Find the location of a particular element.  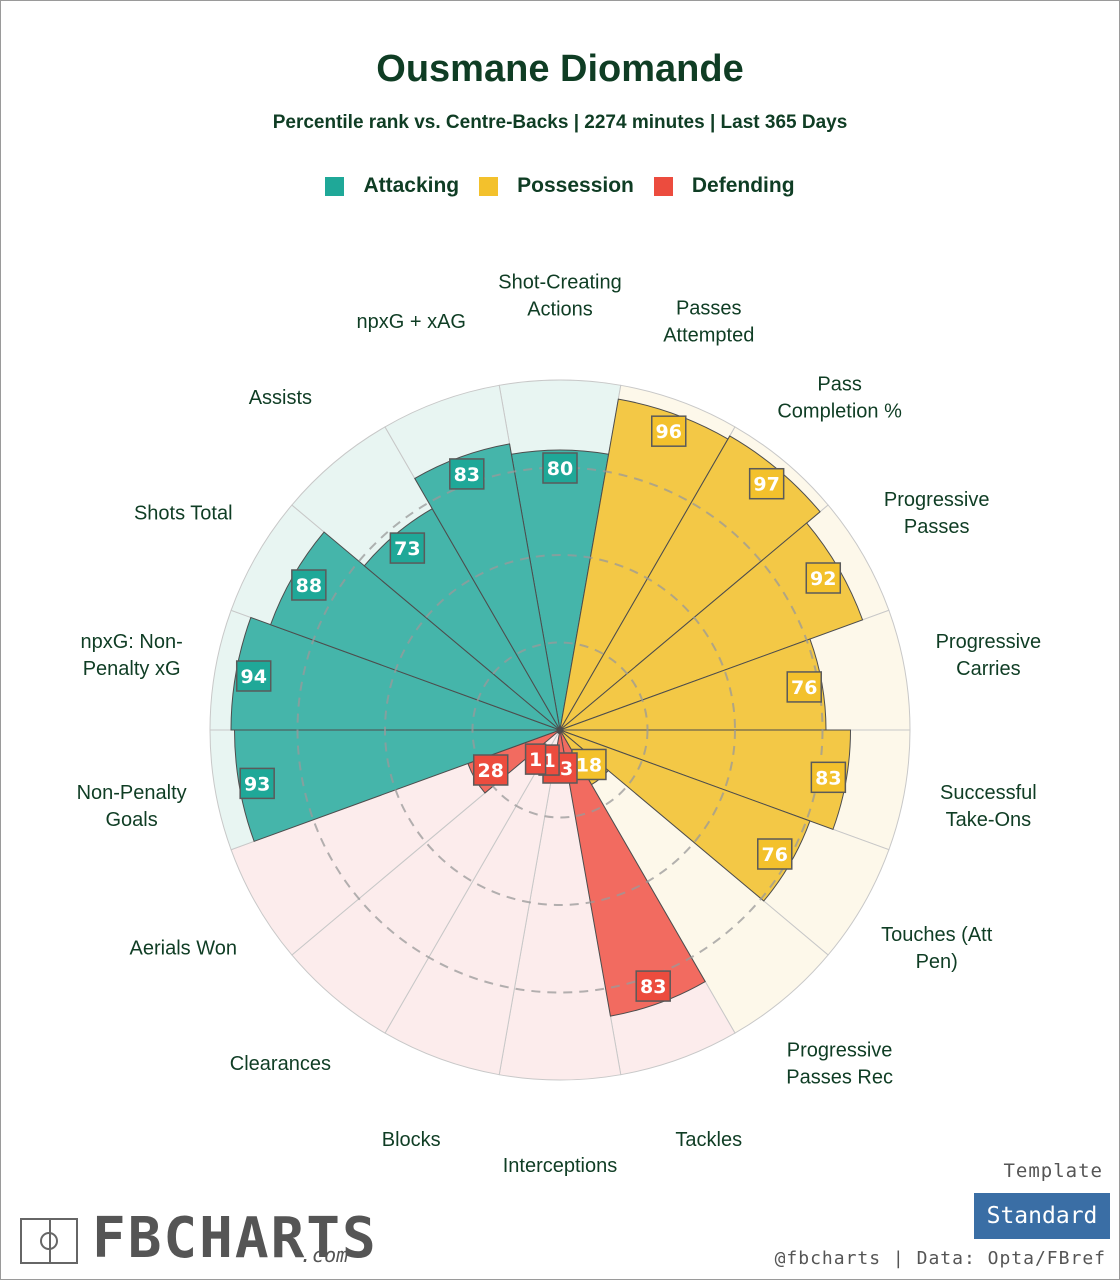

template-standard-button: Standard is located at coordinates (1042, 1216).